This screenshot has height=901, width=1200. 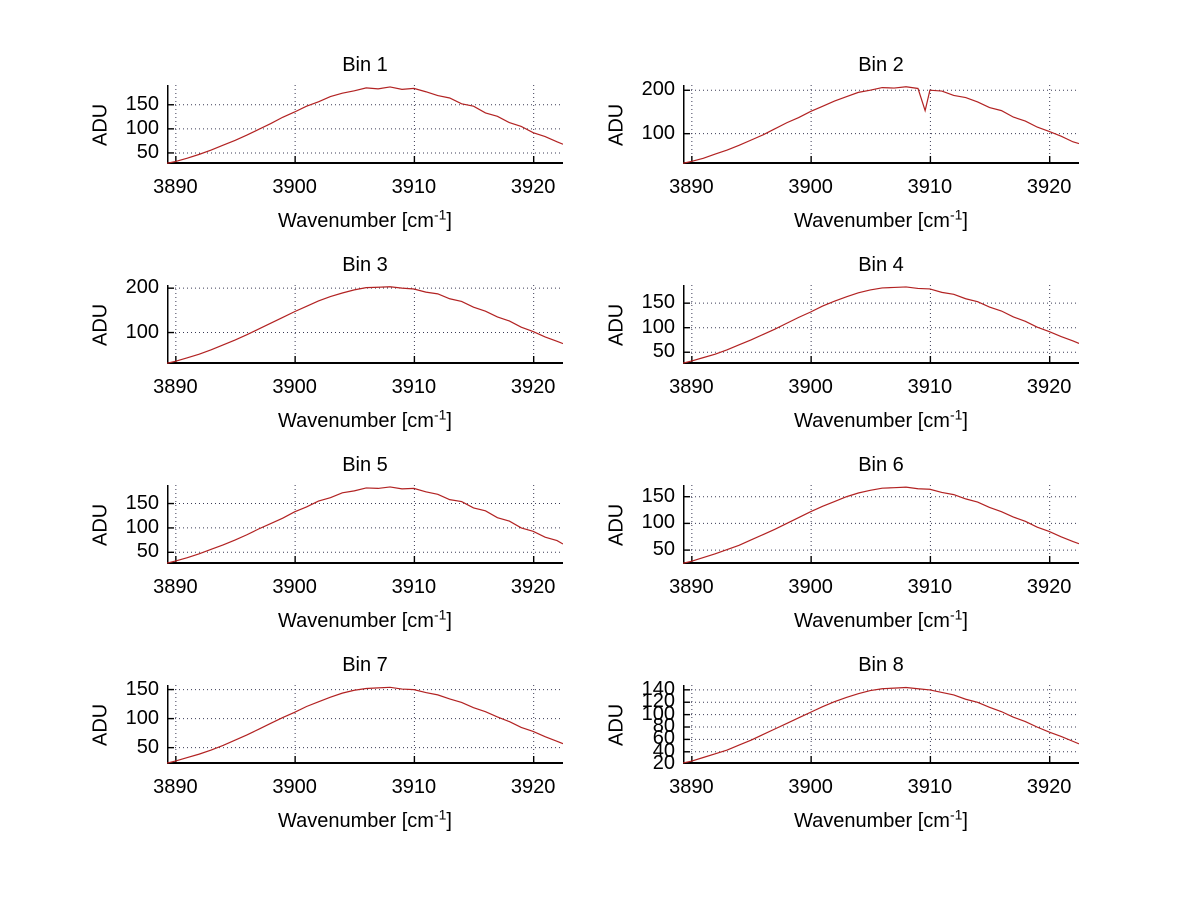 I want to click on y-tick-label: 20, so click(x=663, y=763).